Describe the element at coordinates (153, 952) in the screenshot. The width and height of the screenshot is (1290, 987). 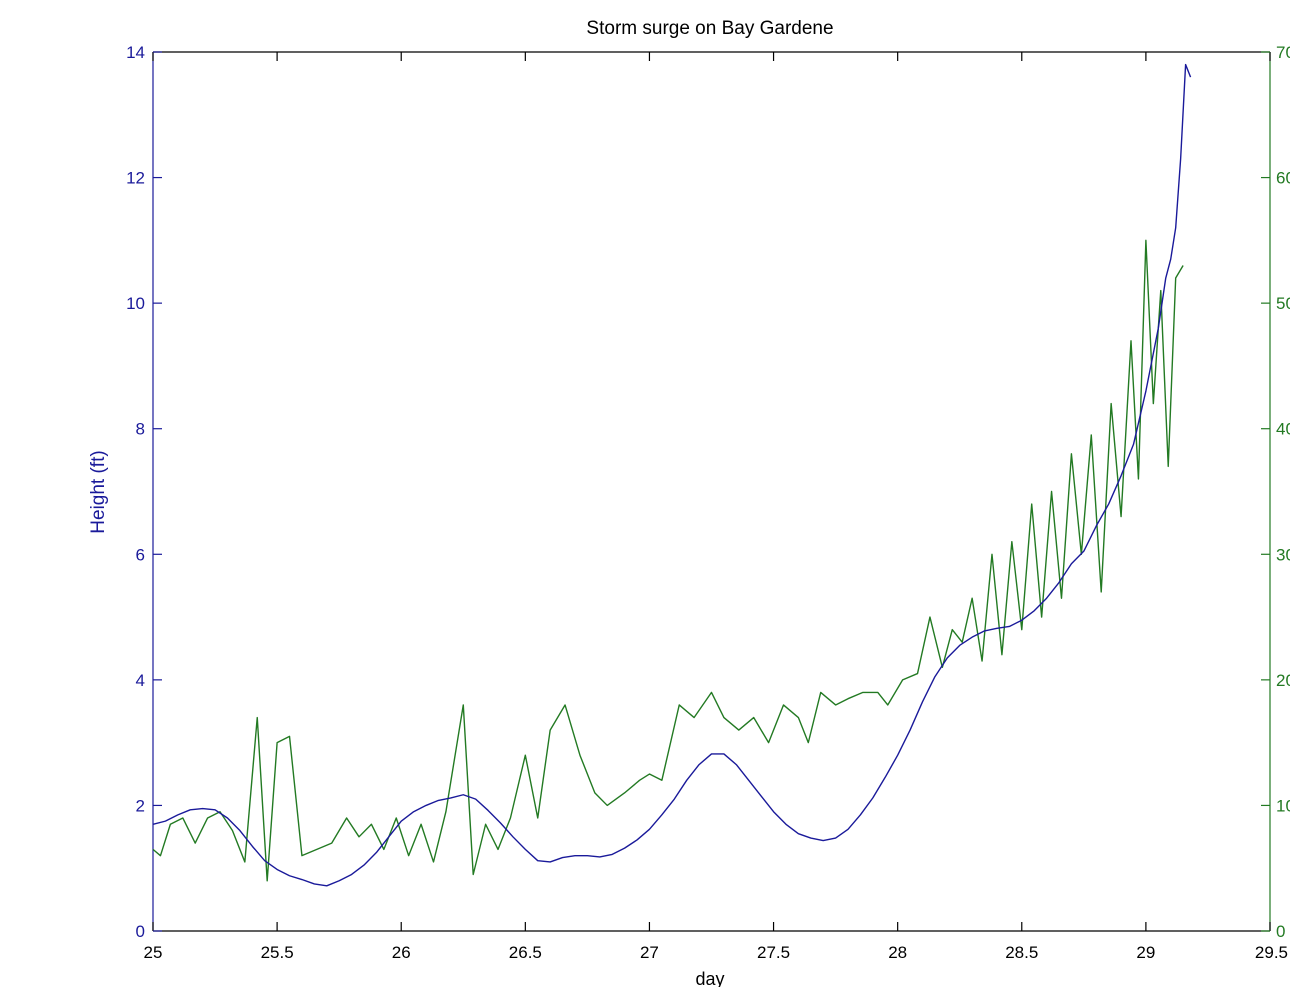
I see `x-tick-label: 25` at that location.